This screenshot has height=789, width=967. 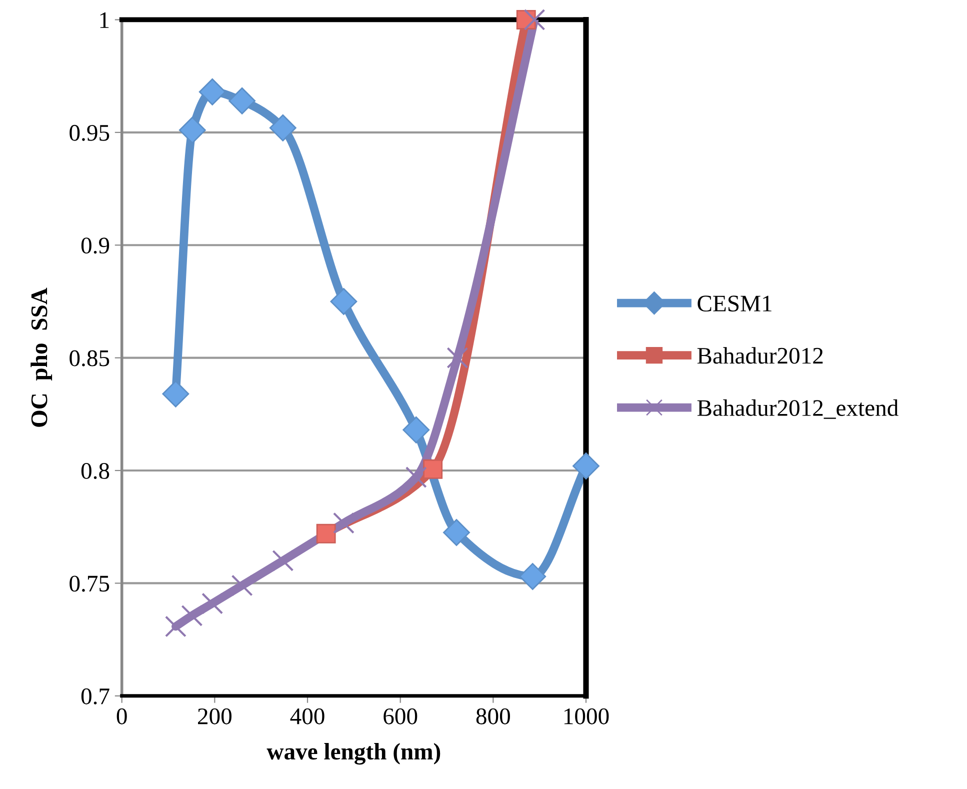 What do you see at coordinates (104, 20) in the screenshot?
I see `y-tick-label: 1` at bounding box center [104, 20].